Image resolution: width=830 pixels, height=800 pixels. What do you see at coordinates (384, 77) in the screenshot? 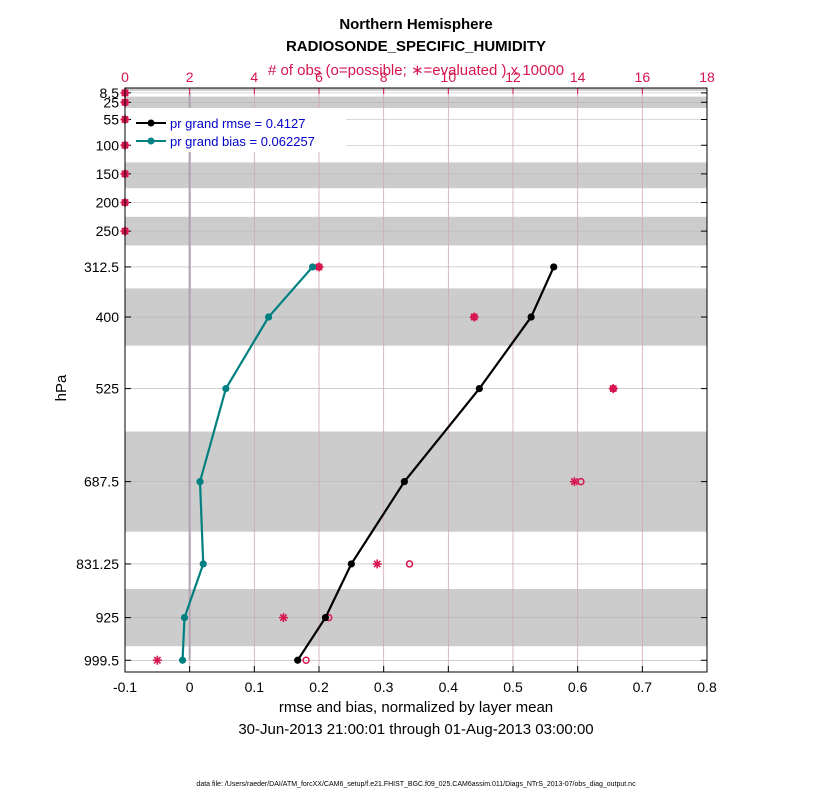
I see `top-tick-label: 8` at bounding box center [384, 77].